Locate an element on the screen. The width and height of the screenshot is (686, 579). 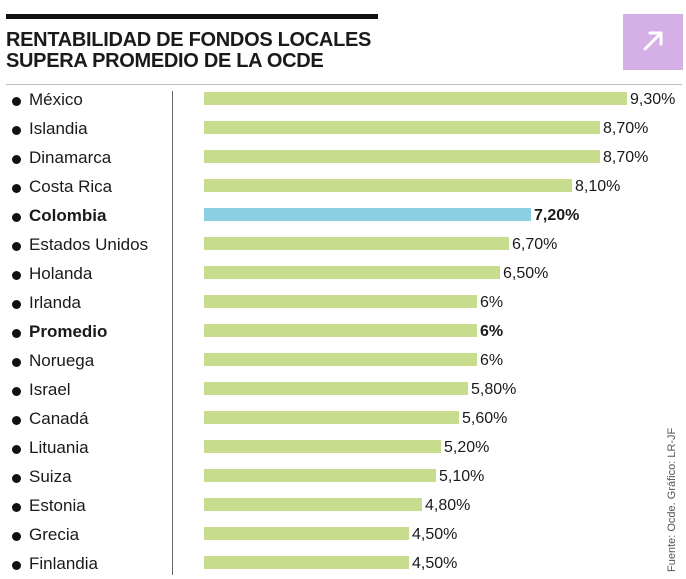
bar-row: Islandia 8,70% is located at coordinates (343, 129).